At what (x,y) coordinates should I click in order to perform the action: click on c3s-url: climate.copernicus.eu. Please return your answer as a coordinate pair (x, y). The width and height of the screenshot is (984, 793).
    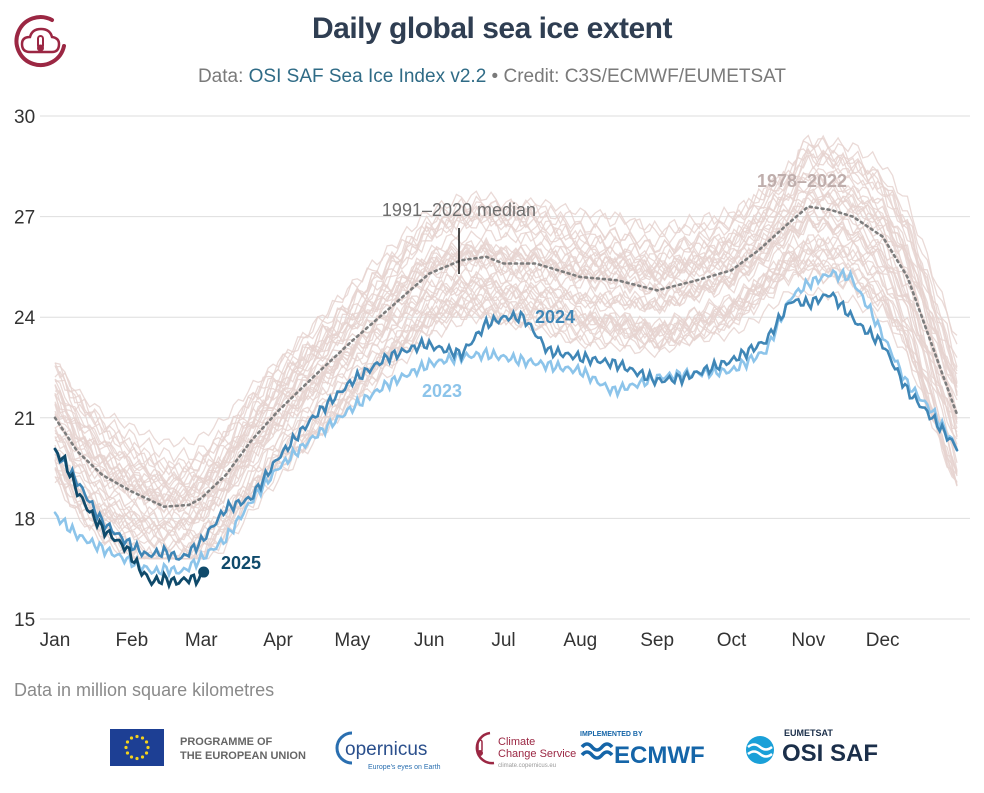
    Looking at the image, I should click on (527, 766).